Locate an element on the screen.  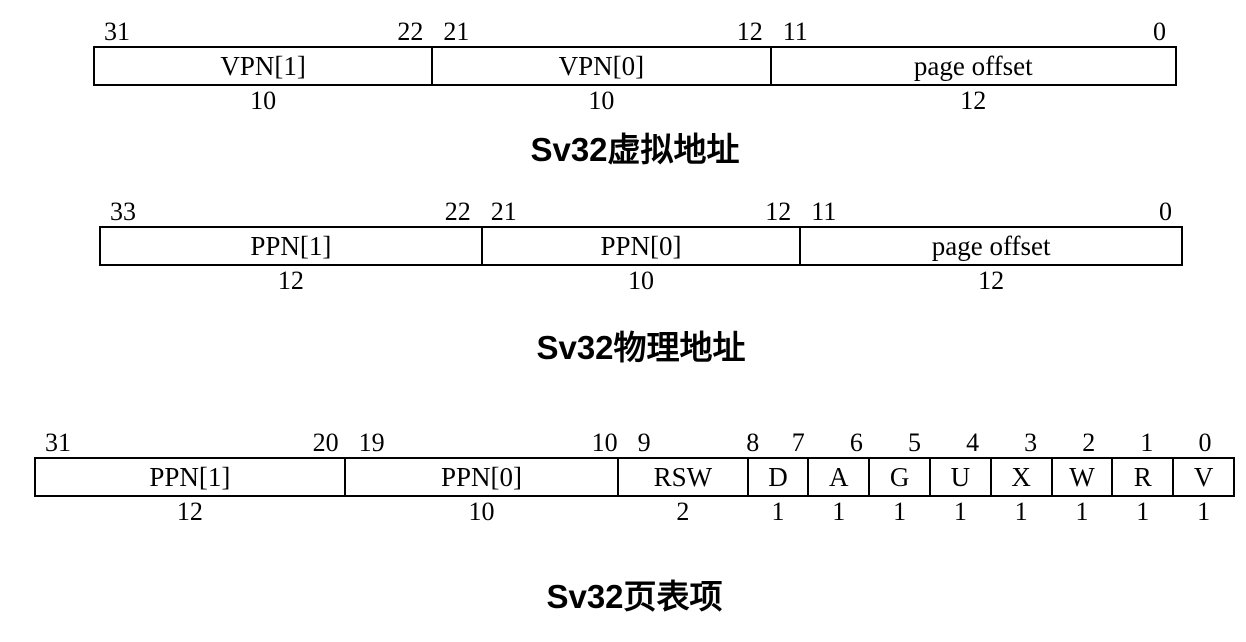
bit-hi-number: 31 is located at coordinates (58, 442).